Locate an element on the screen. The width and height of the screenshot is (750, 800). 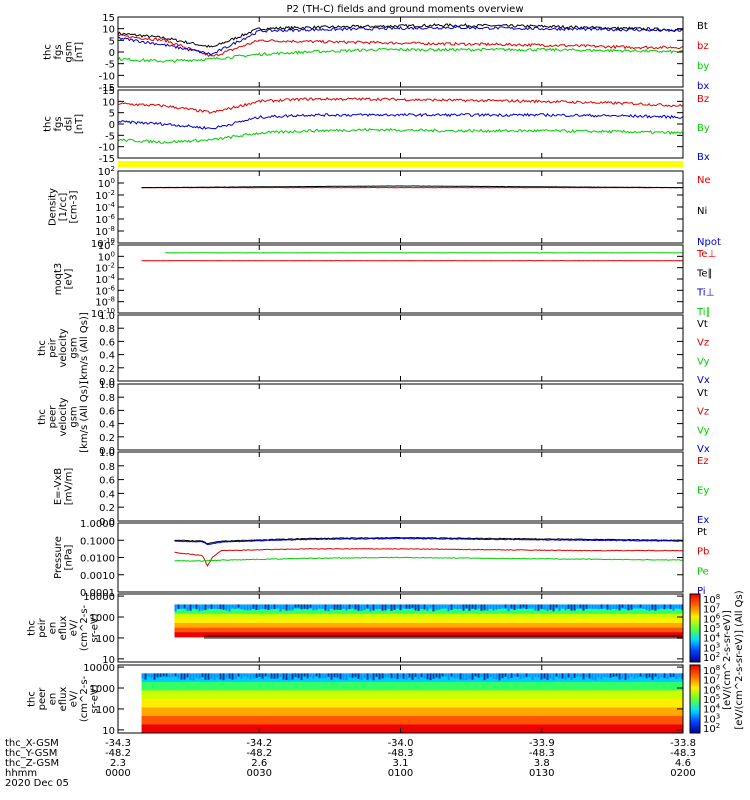
ylabel-line: [cm-3] is located at coordinates (74, 206).